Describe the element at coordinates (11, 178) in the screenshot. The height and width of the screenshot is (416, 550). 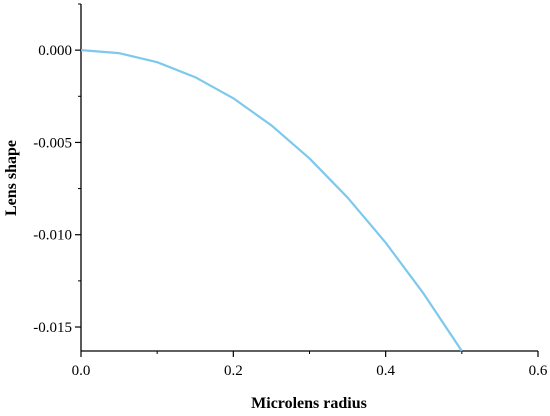
I see `y-axis-title: Lens shape` at that location.